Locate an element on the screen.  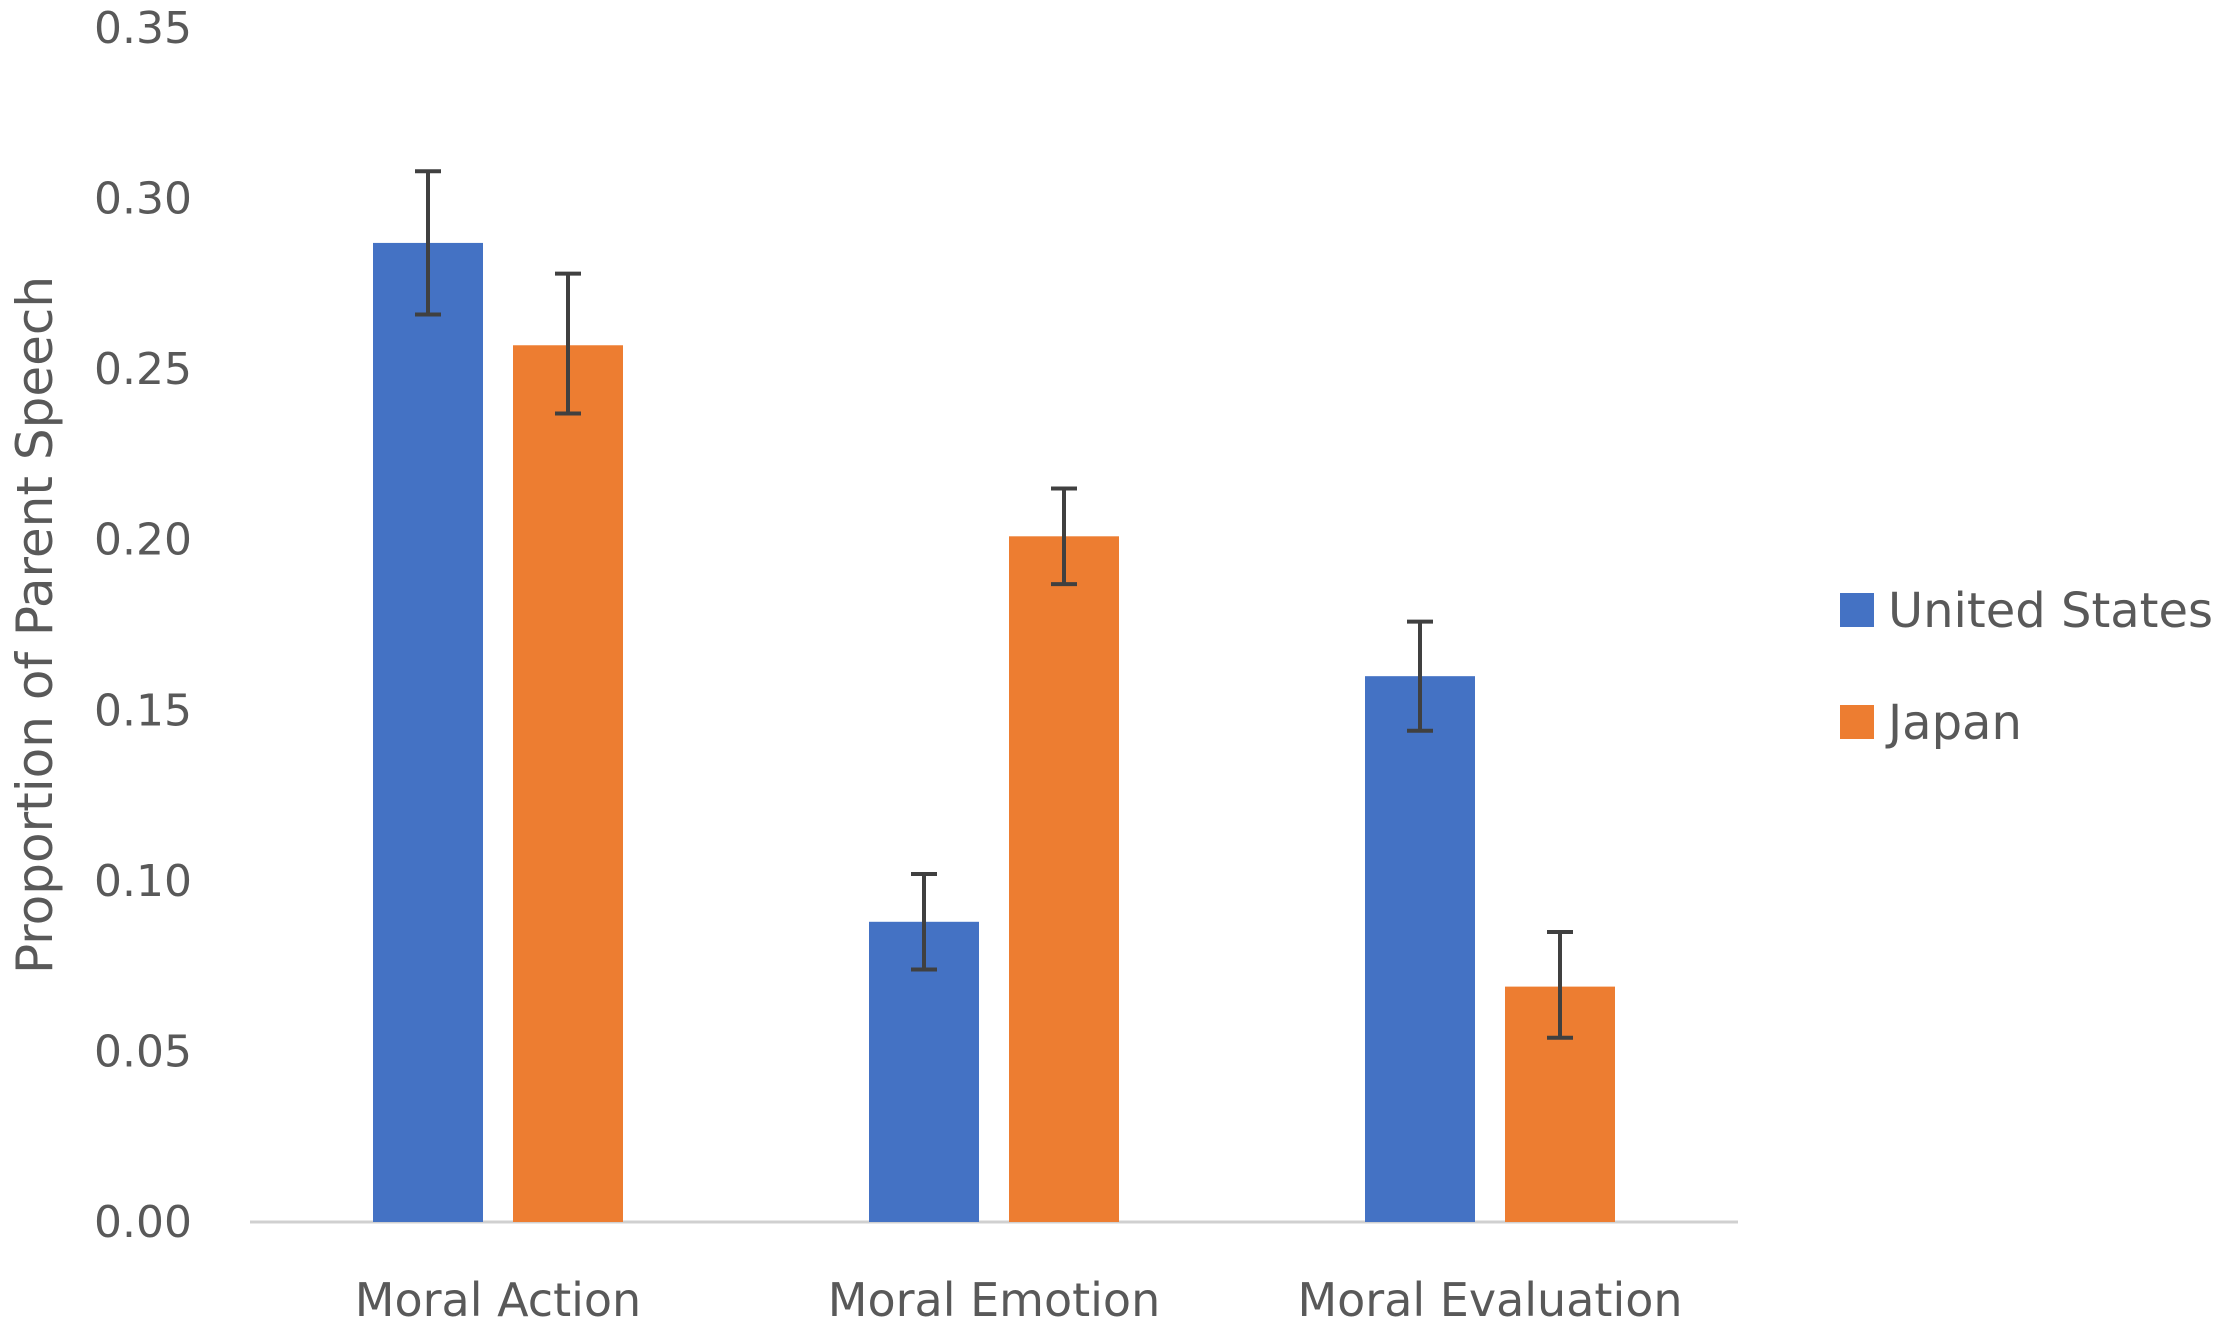
y-tick-label: 0.30 is located at coordinates (143, 199).